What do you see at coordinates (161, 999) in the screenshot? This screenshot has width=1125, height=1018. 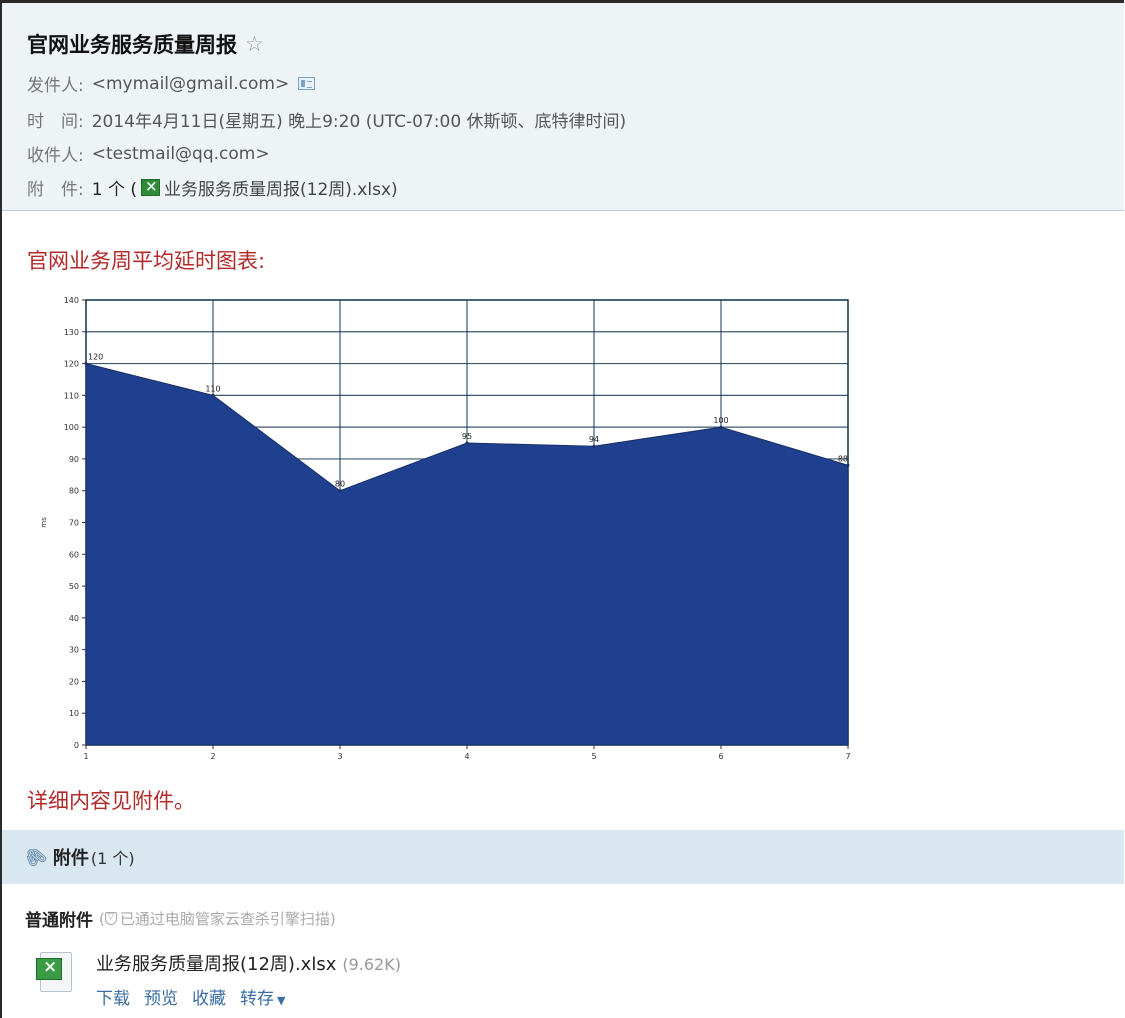 I see `preview-link: 预览` at bounding box center [161, 999].